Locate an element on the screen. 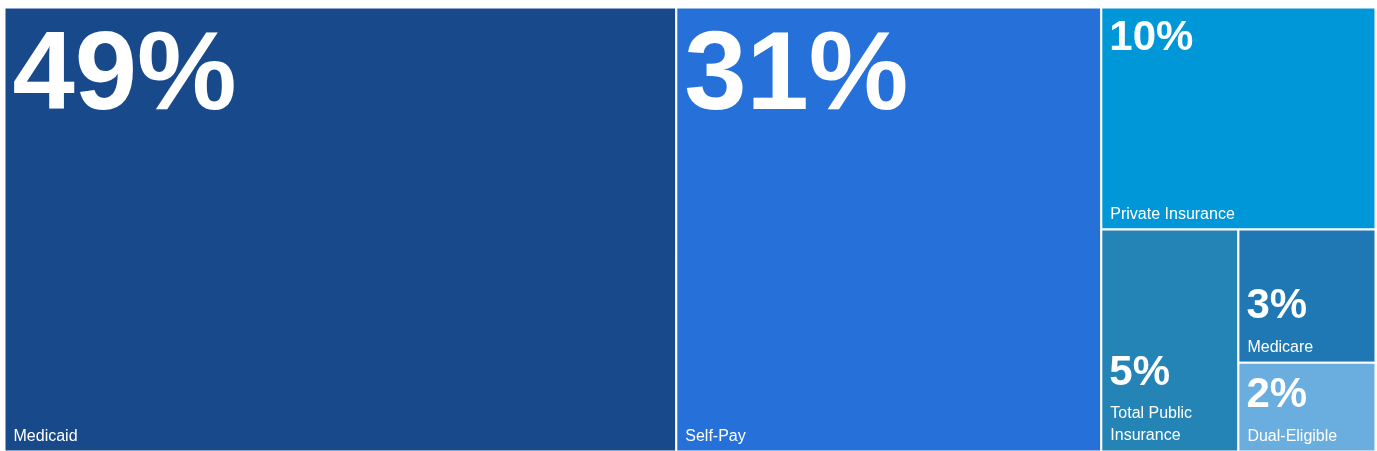  data-label: 5% is located at coordinates (1139, 370).